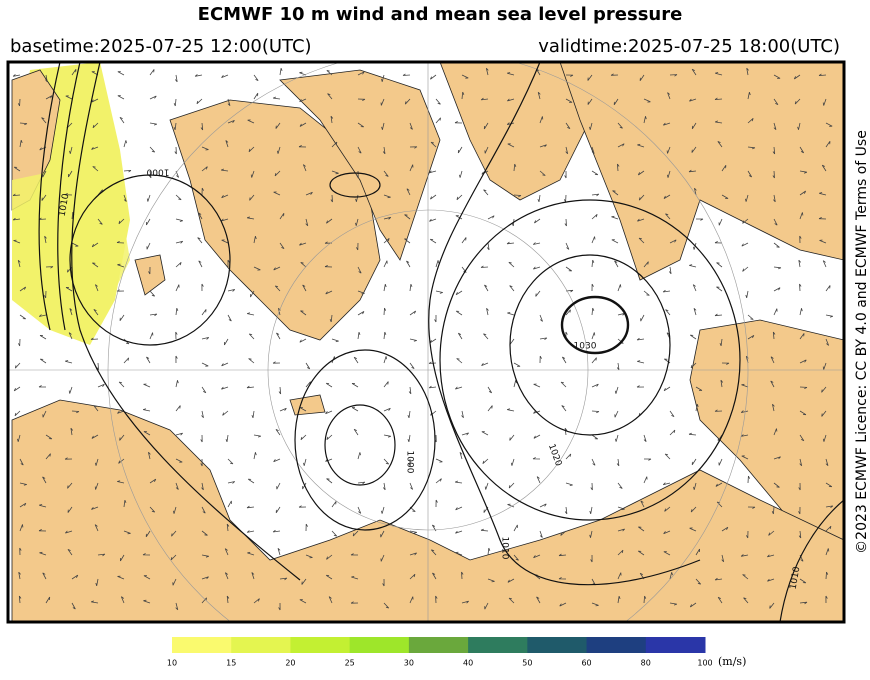 The width and height of the screenshot is (870, 680). What do you see at coordinates (468, 663) in the screenshot?
I see `colorbar-tick-label: 40` at bounding box center [468, 663].